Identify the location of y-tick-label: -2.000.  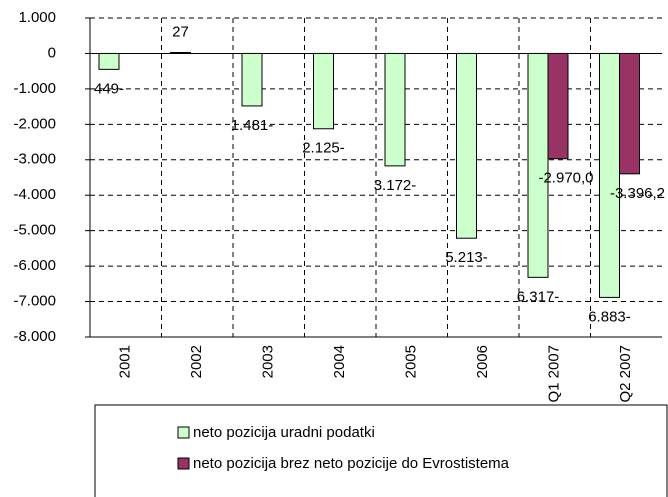
(34, 123).